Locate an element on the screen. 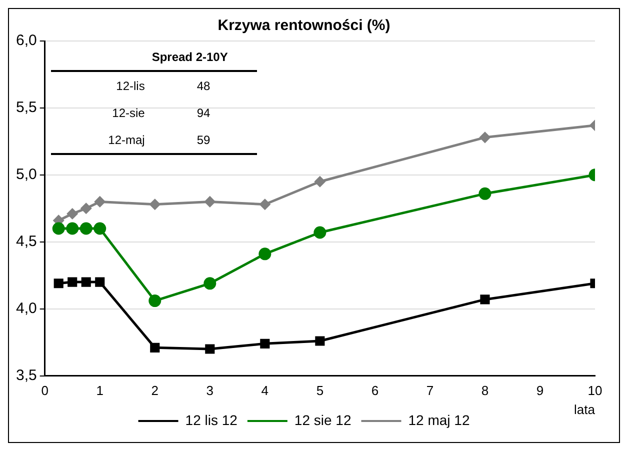  x-axis-title: lata is located at coordinates (585, 409).